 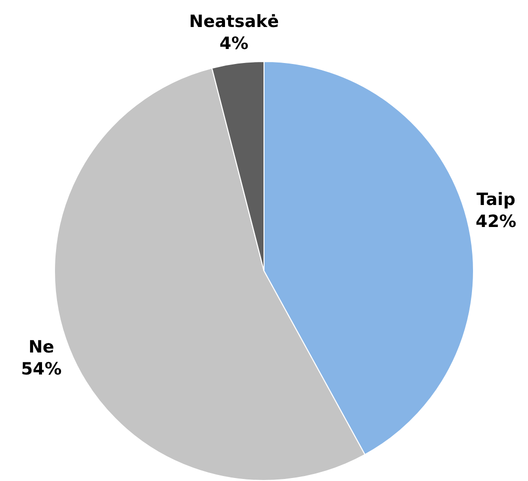 What do you see at coordinates (41, 348) in the screenshot?
I see `slice-label: Ne` at bounding box center [41, 348].